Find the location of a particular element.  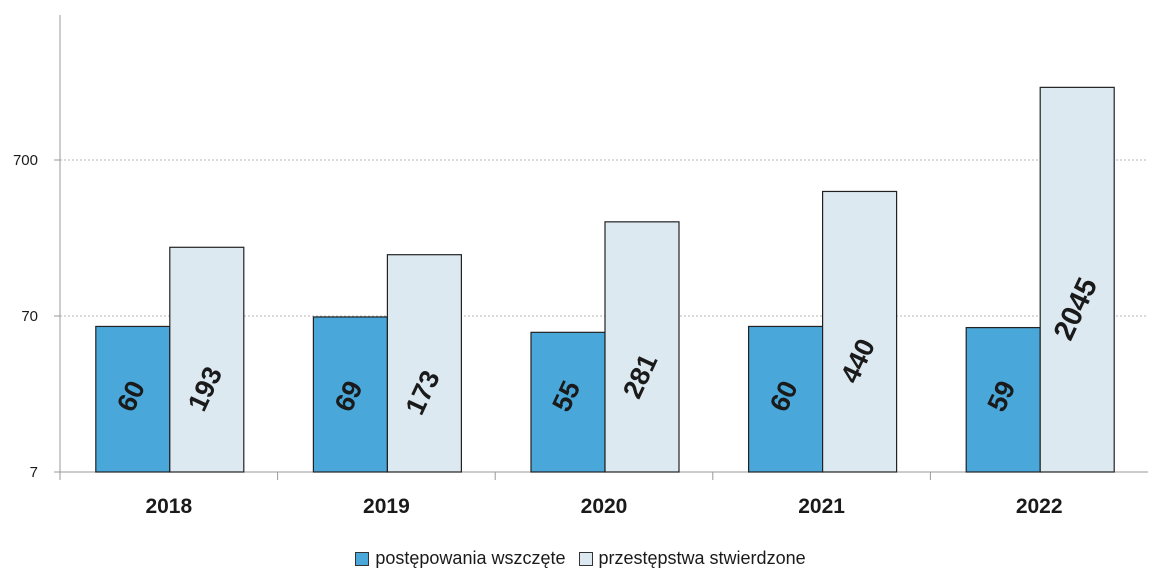

y-tick-label: 70 is located at coordinates (29, 316).